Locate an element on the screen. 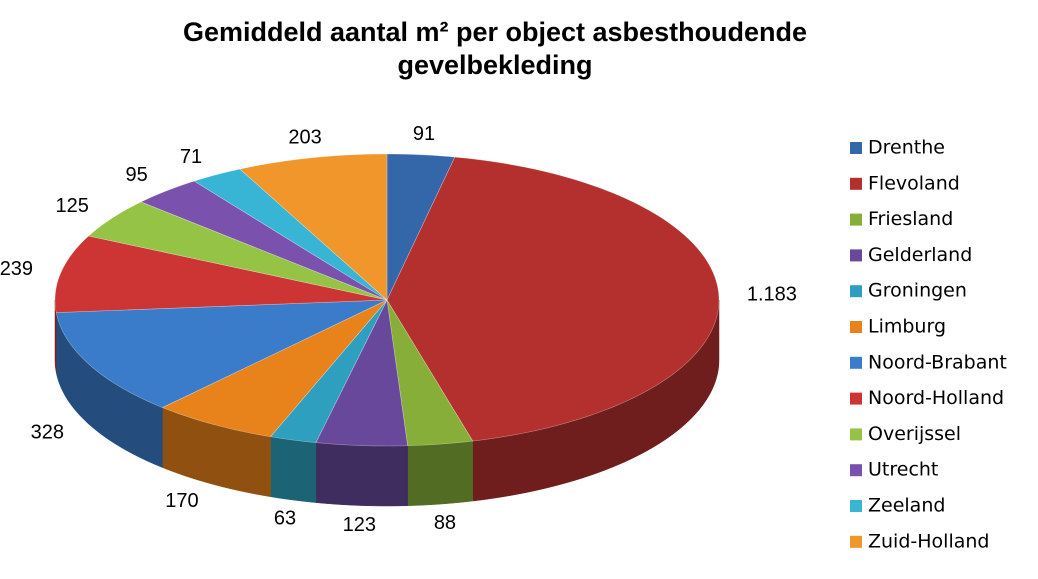 The width and height of the screenshot is (1038, 579). legend-label: Utrecht is located at coordinates (903, 470).